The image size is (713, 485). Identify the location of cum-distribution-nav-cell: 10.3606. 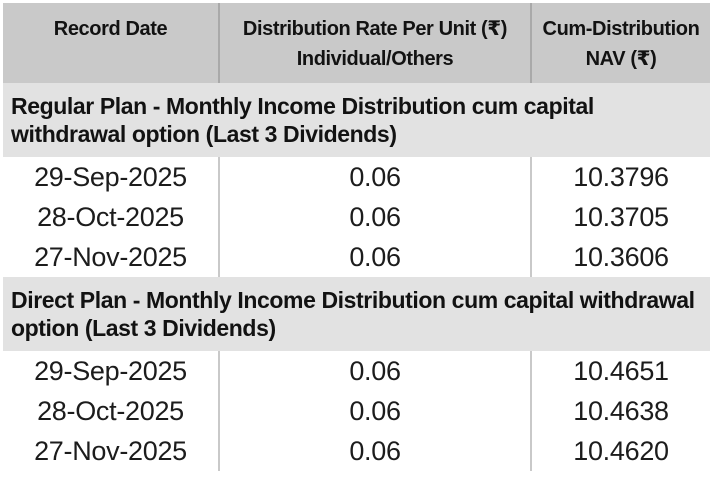
(620, 257).